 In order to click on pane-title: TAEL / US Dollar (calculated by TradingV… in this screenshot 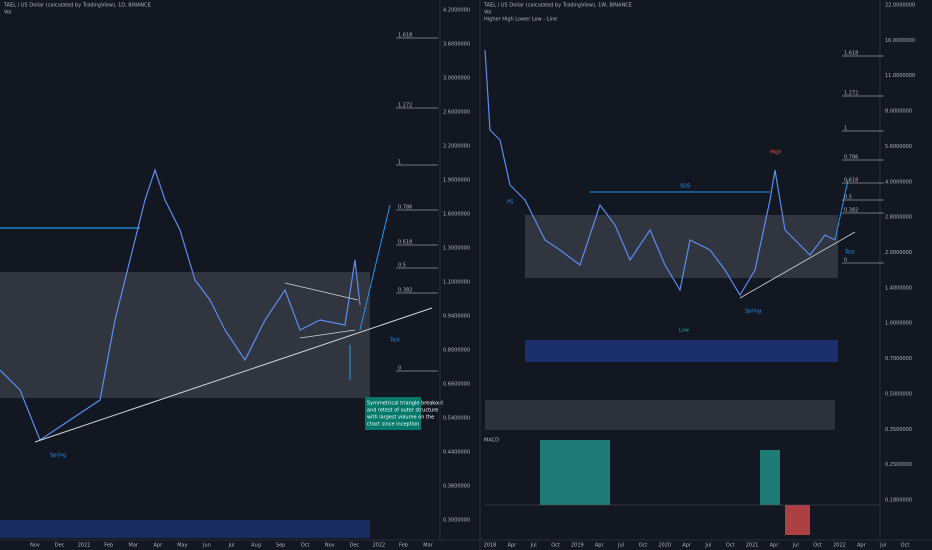, I will do `click(557, 6)`.